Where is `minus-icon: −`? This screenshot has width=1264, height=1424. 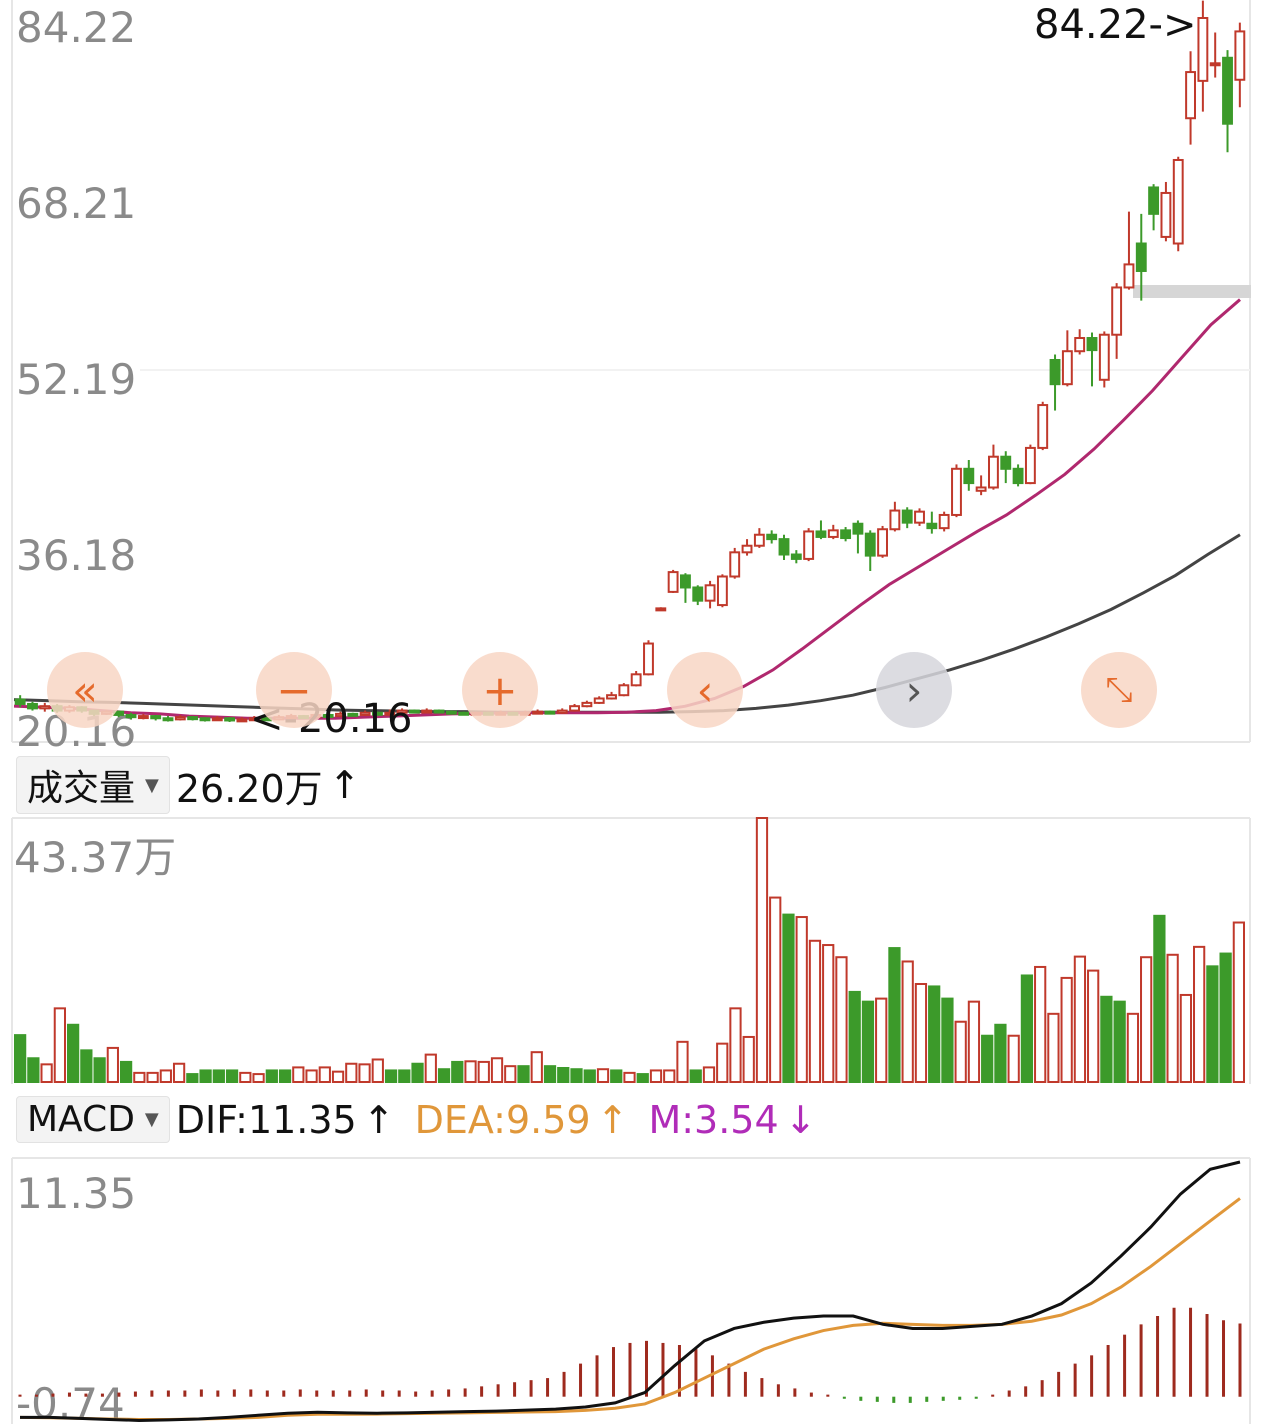 minus-icon: − is located at coordinates (294, 690).